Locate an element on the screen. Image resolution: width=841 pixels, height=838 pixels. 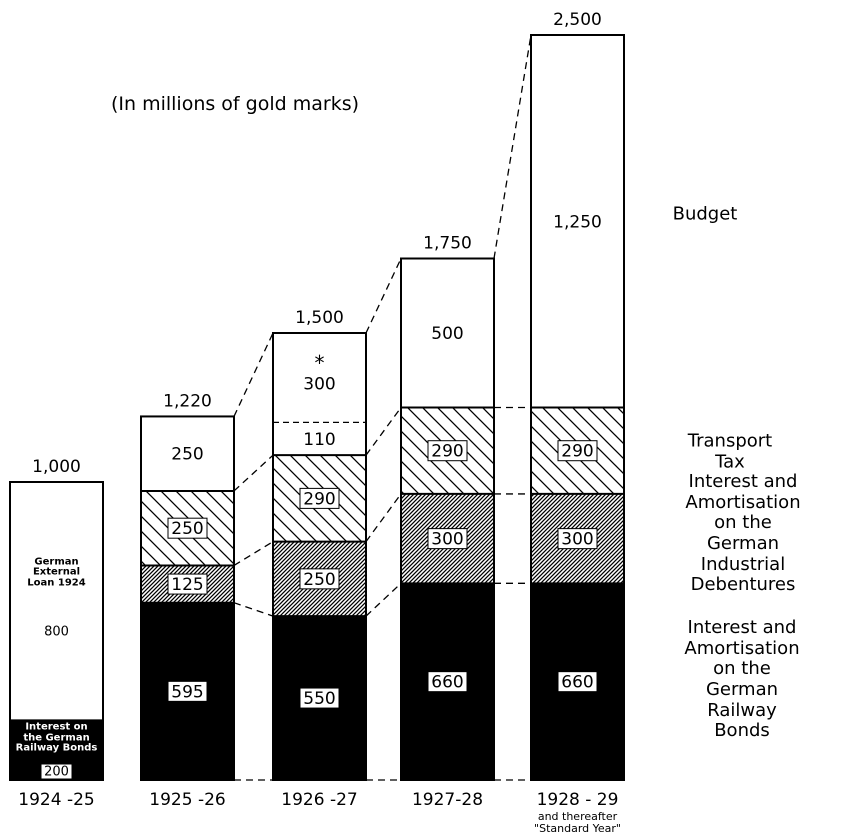
value-label: 125 is located at coordinates (187, 585).